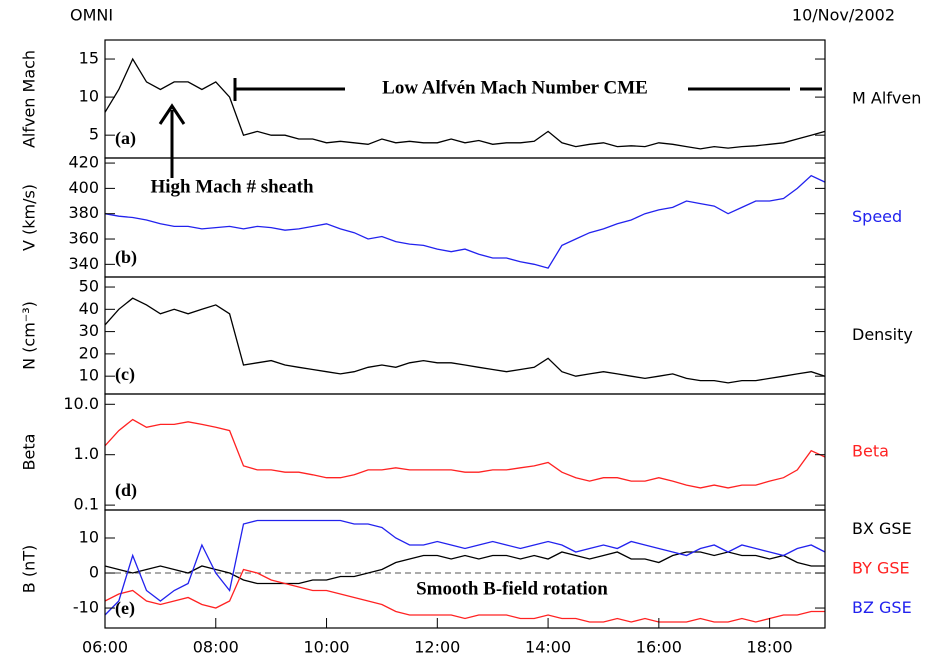 Image resolution: width=952 pixels, height=664 pixels. What do you see at coordinates (126, 257) in the screenshot?
I see `panel-label: (b)` at bounding box center [126, 257].